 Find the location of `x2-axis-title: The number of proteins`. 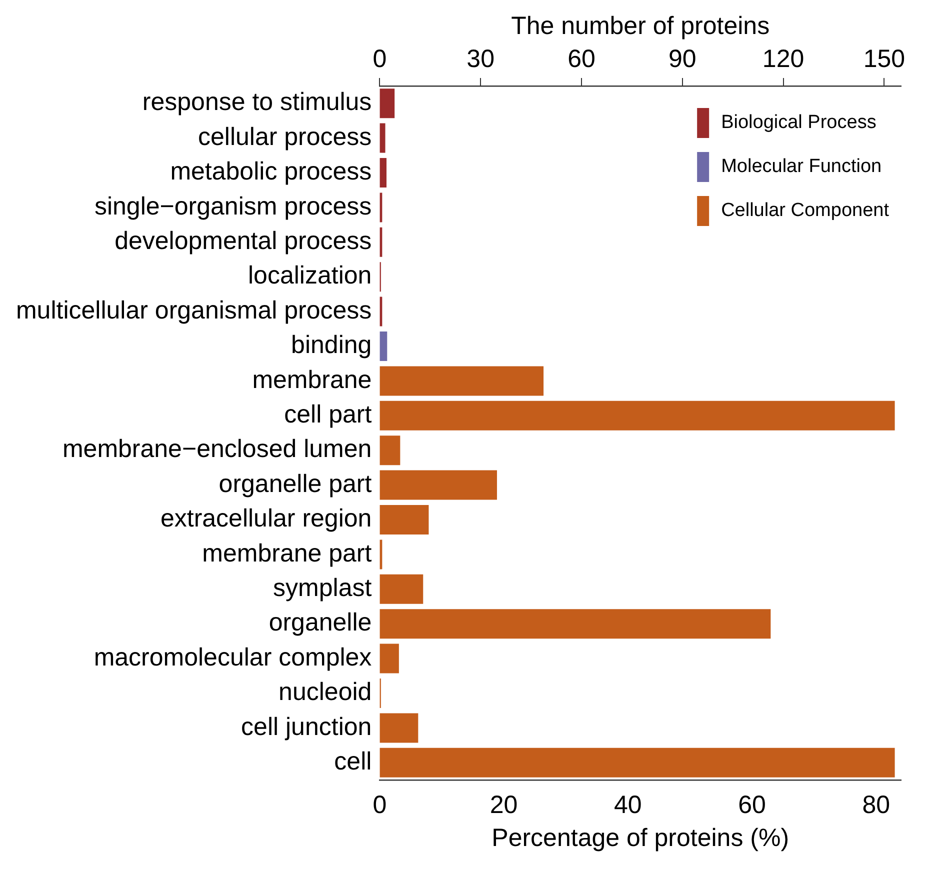

x2-axis-title: The number of proteins is located at coordinates (640, 26).